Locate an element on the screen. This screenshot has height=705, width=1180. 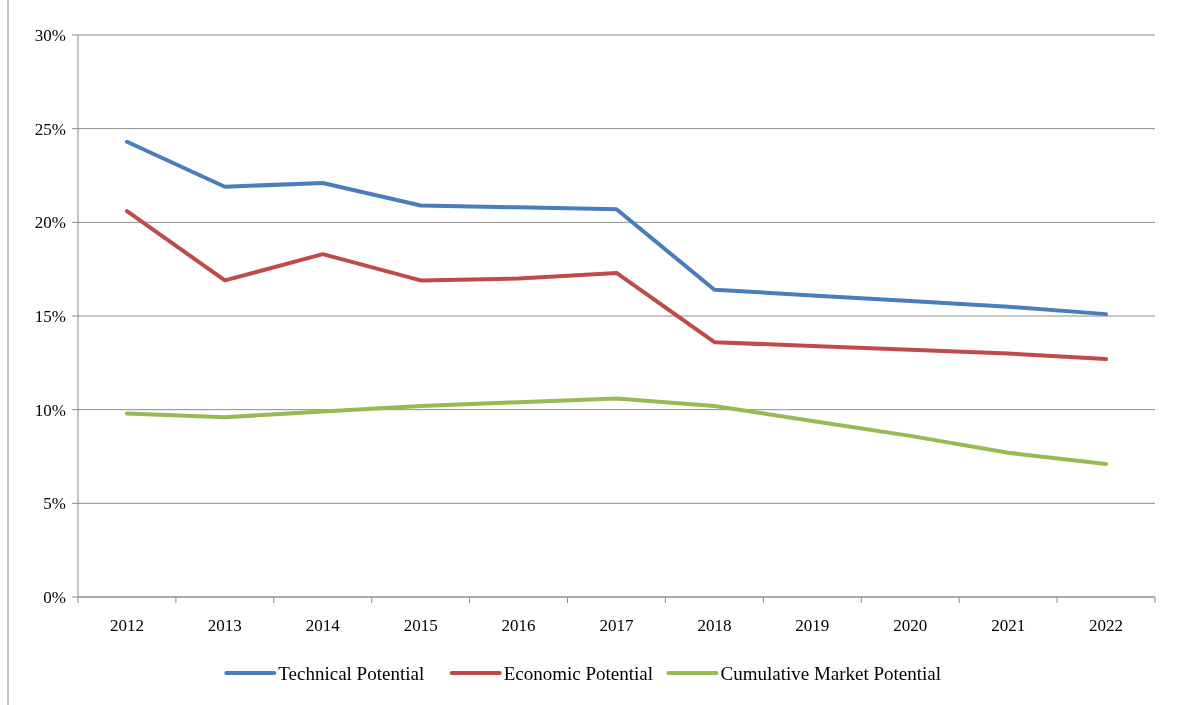
x-tick-label: 2014 is located at coordinates (323, 625).